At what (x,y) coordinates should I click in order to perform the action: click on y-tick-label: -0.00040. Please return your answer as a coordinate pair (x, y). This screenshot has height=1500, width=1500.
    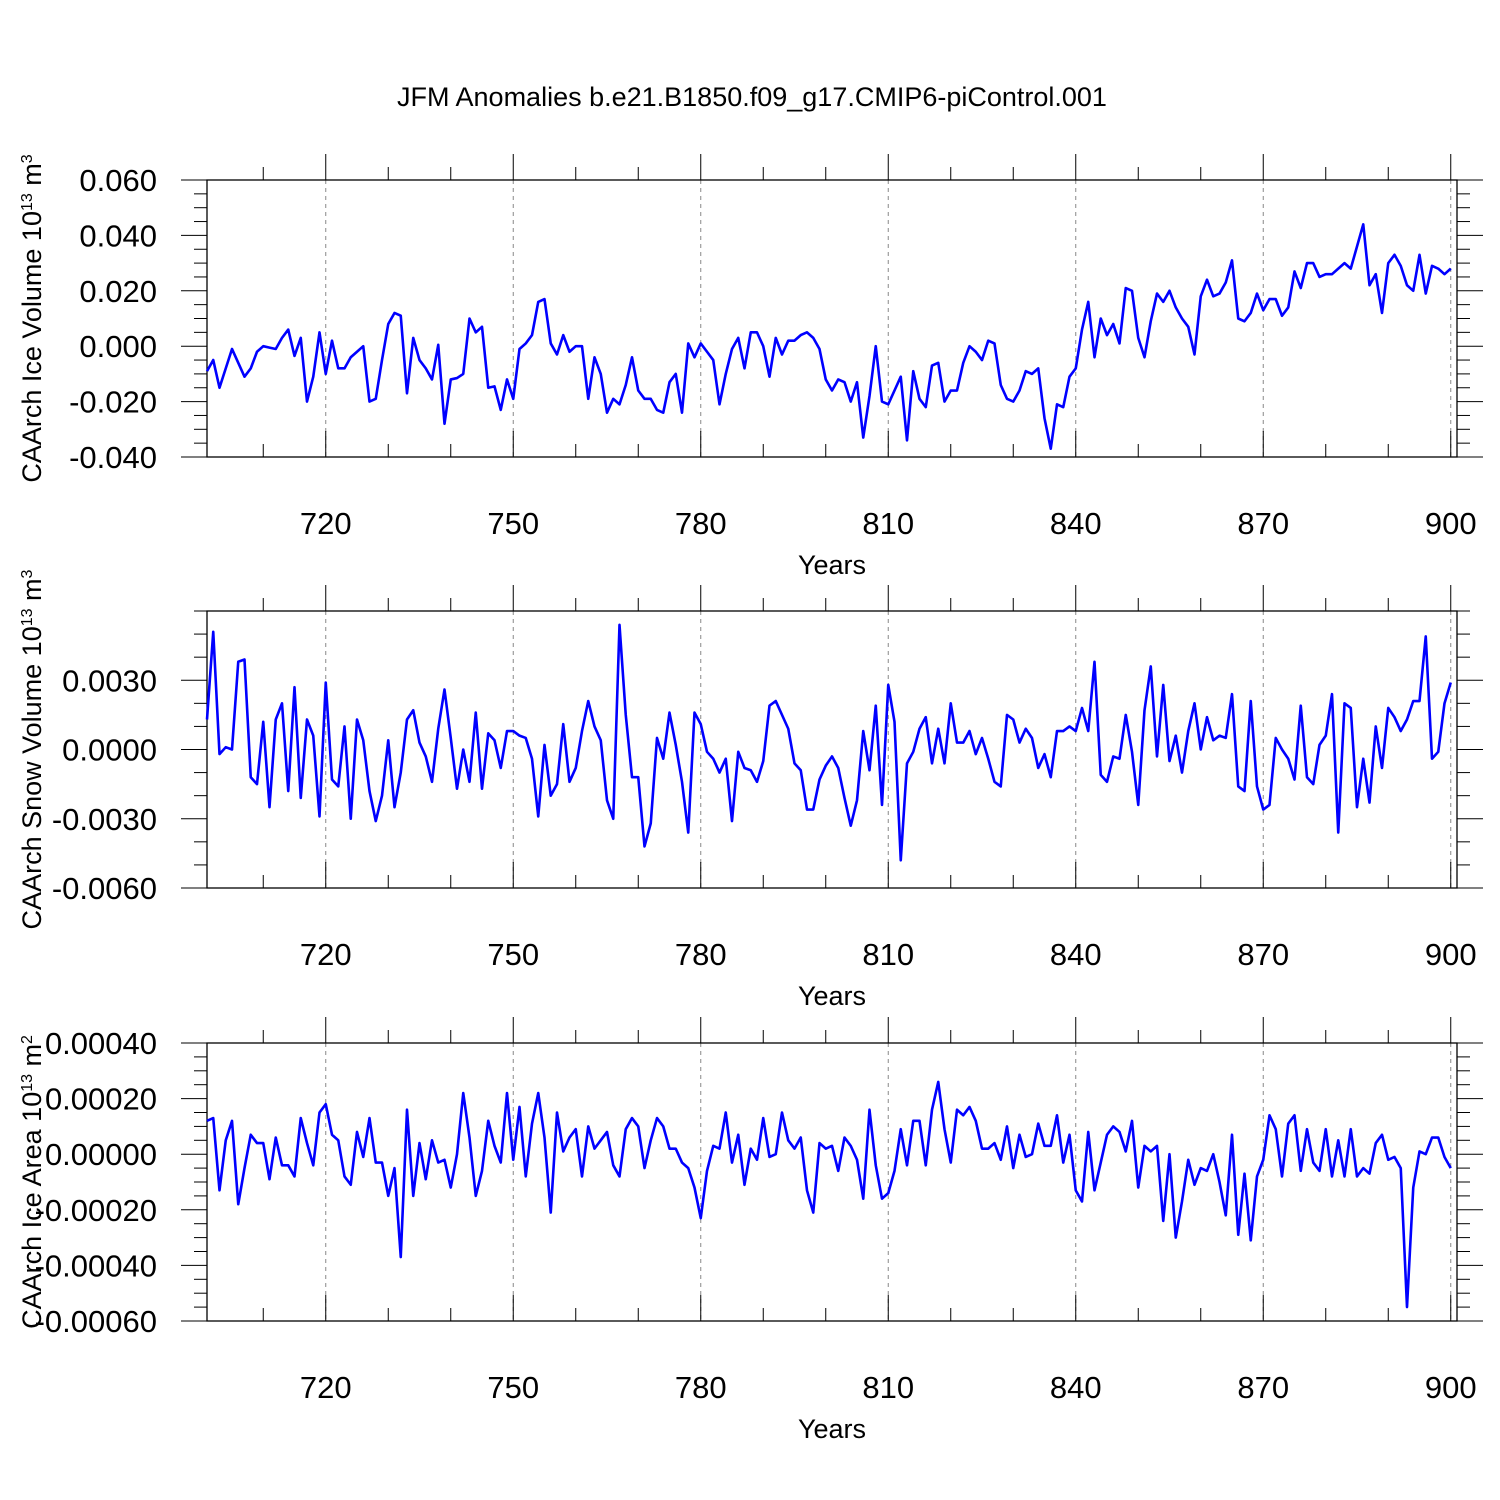
    Looking at the image, I should click on (96, 1265).